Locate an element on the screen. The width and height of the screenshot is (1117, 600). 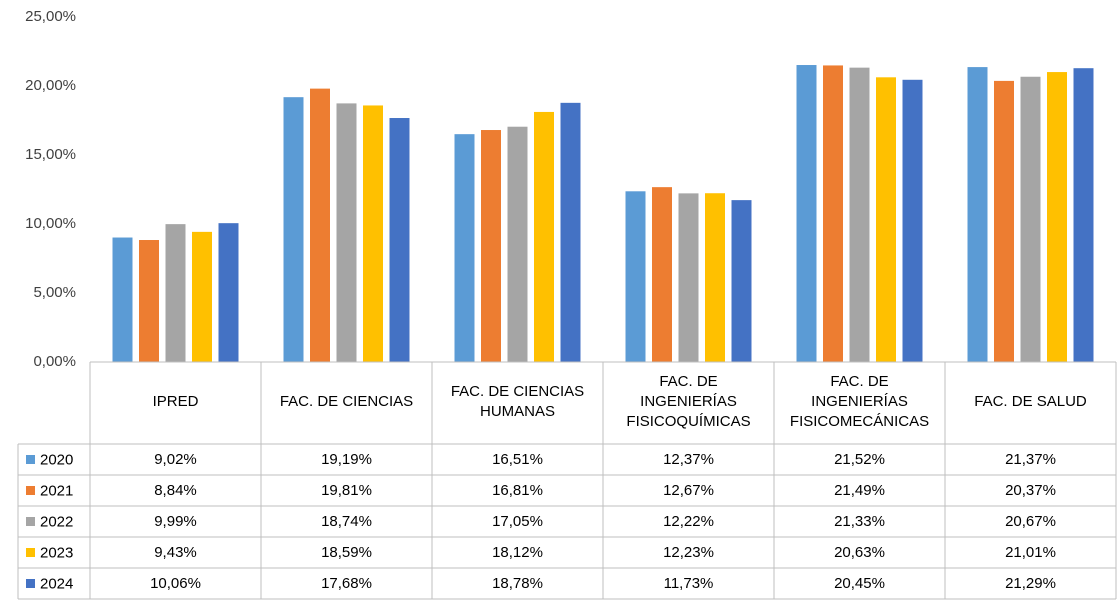
y-tick-label: 25,00% is located at coordinates (50, 16).